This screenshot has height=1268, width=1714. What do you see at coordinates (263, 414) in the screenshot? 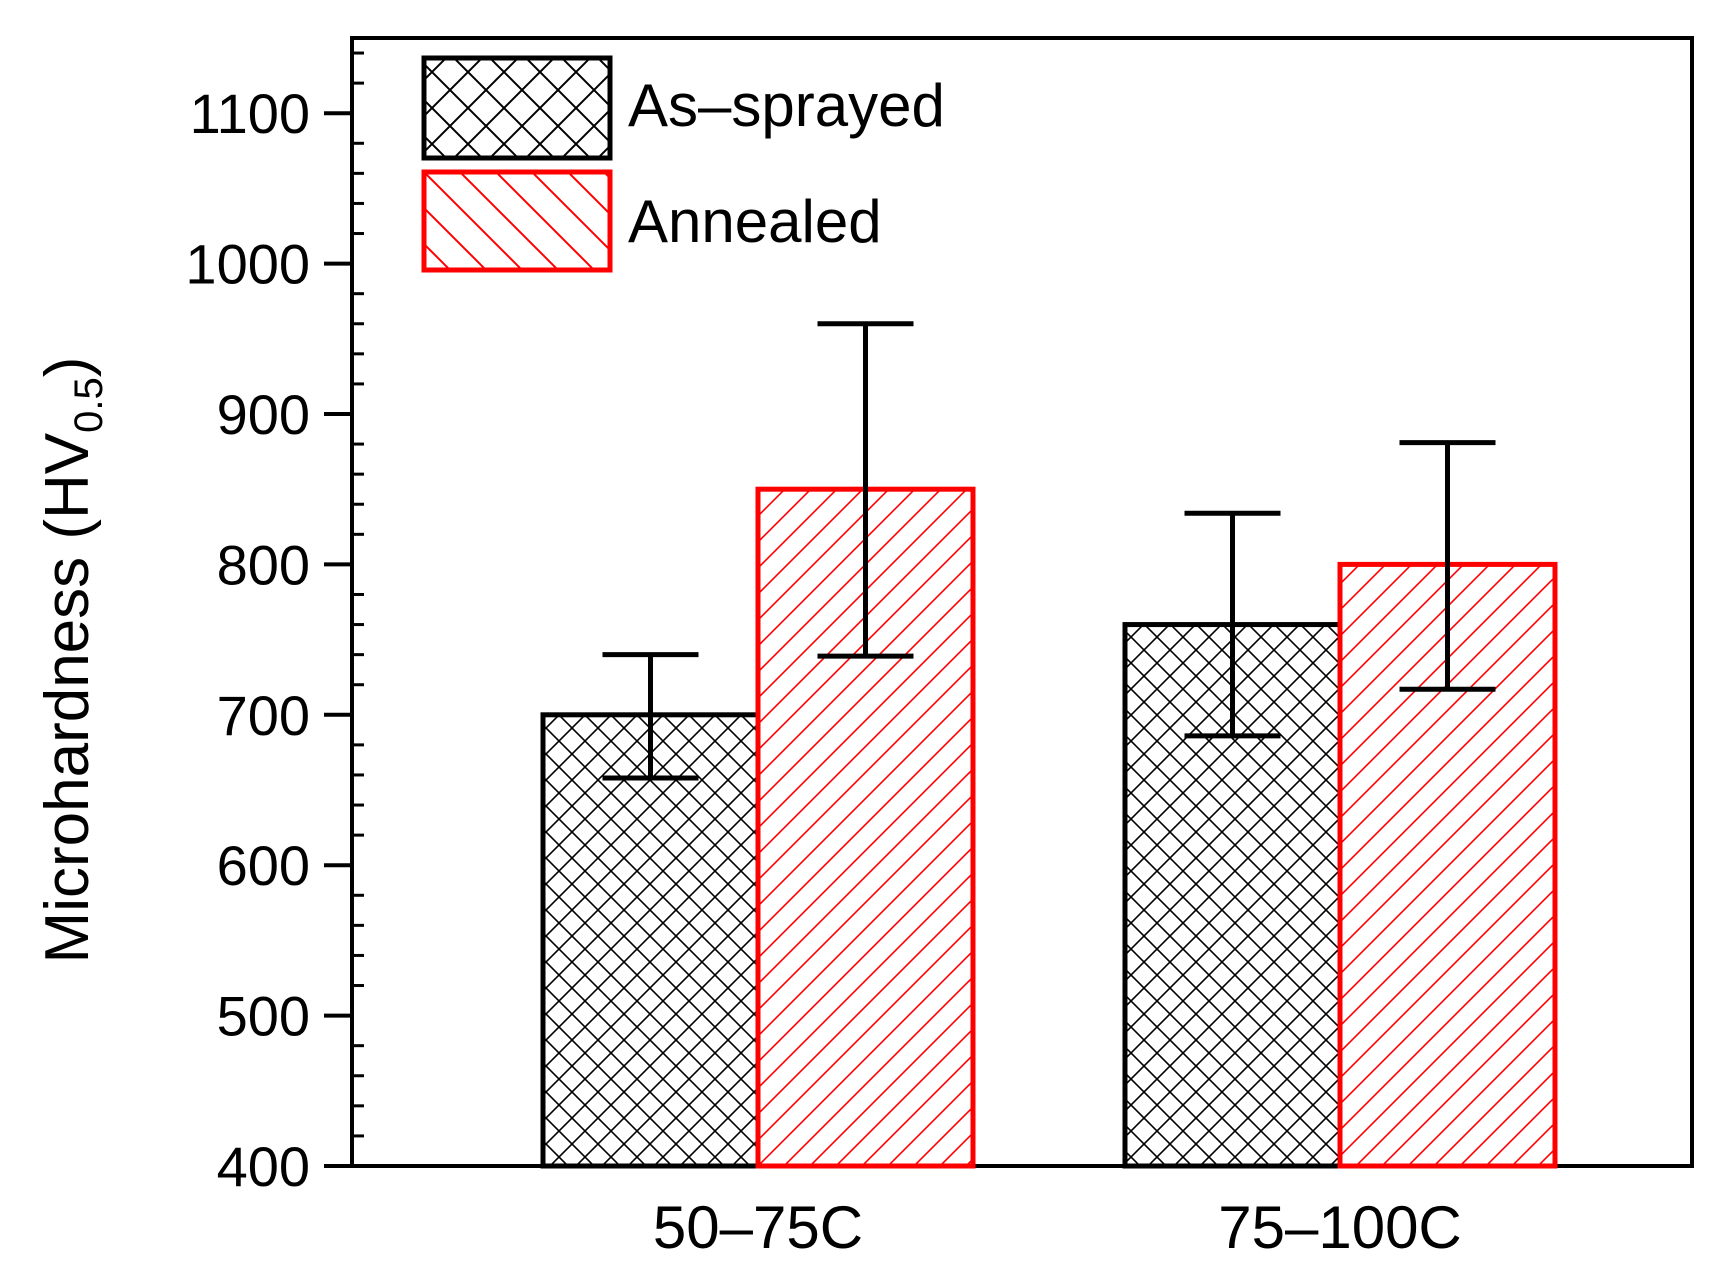
I see `y-tick-label: 900` at bounding box center [263, 414].